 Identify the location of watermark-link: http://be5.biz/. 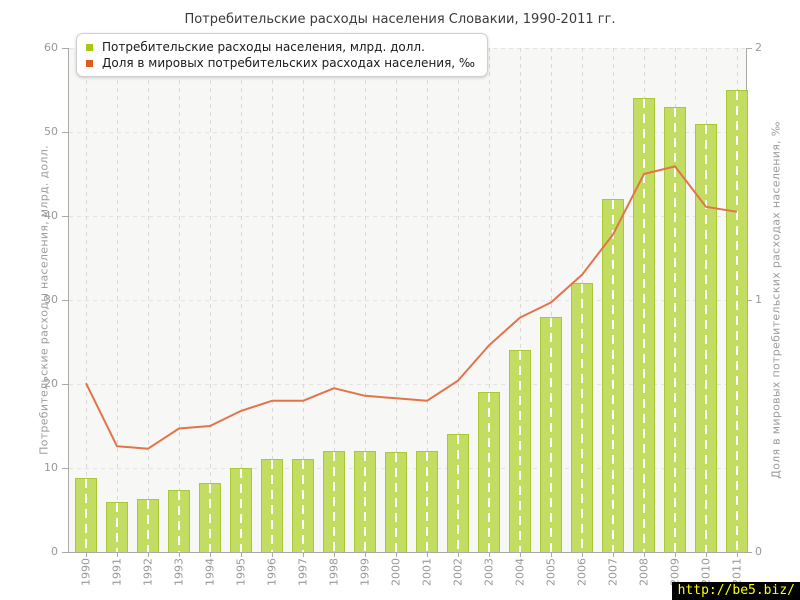
(735, 591).